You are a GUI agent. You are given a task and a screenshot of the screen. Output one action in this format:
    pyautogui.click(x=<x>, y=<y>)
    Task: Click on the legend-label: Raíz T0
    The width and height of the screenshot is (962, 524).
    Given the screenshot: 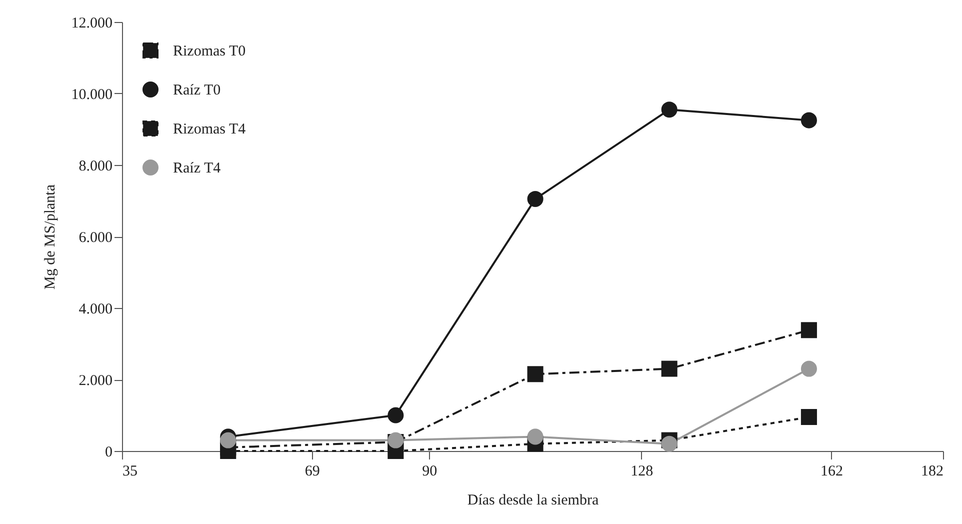 What is the action you would take?
    pyautogui.click(x=197, y=90)
    